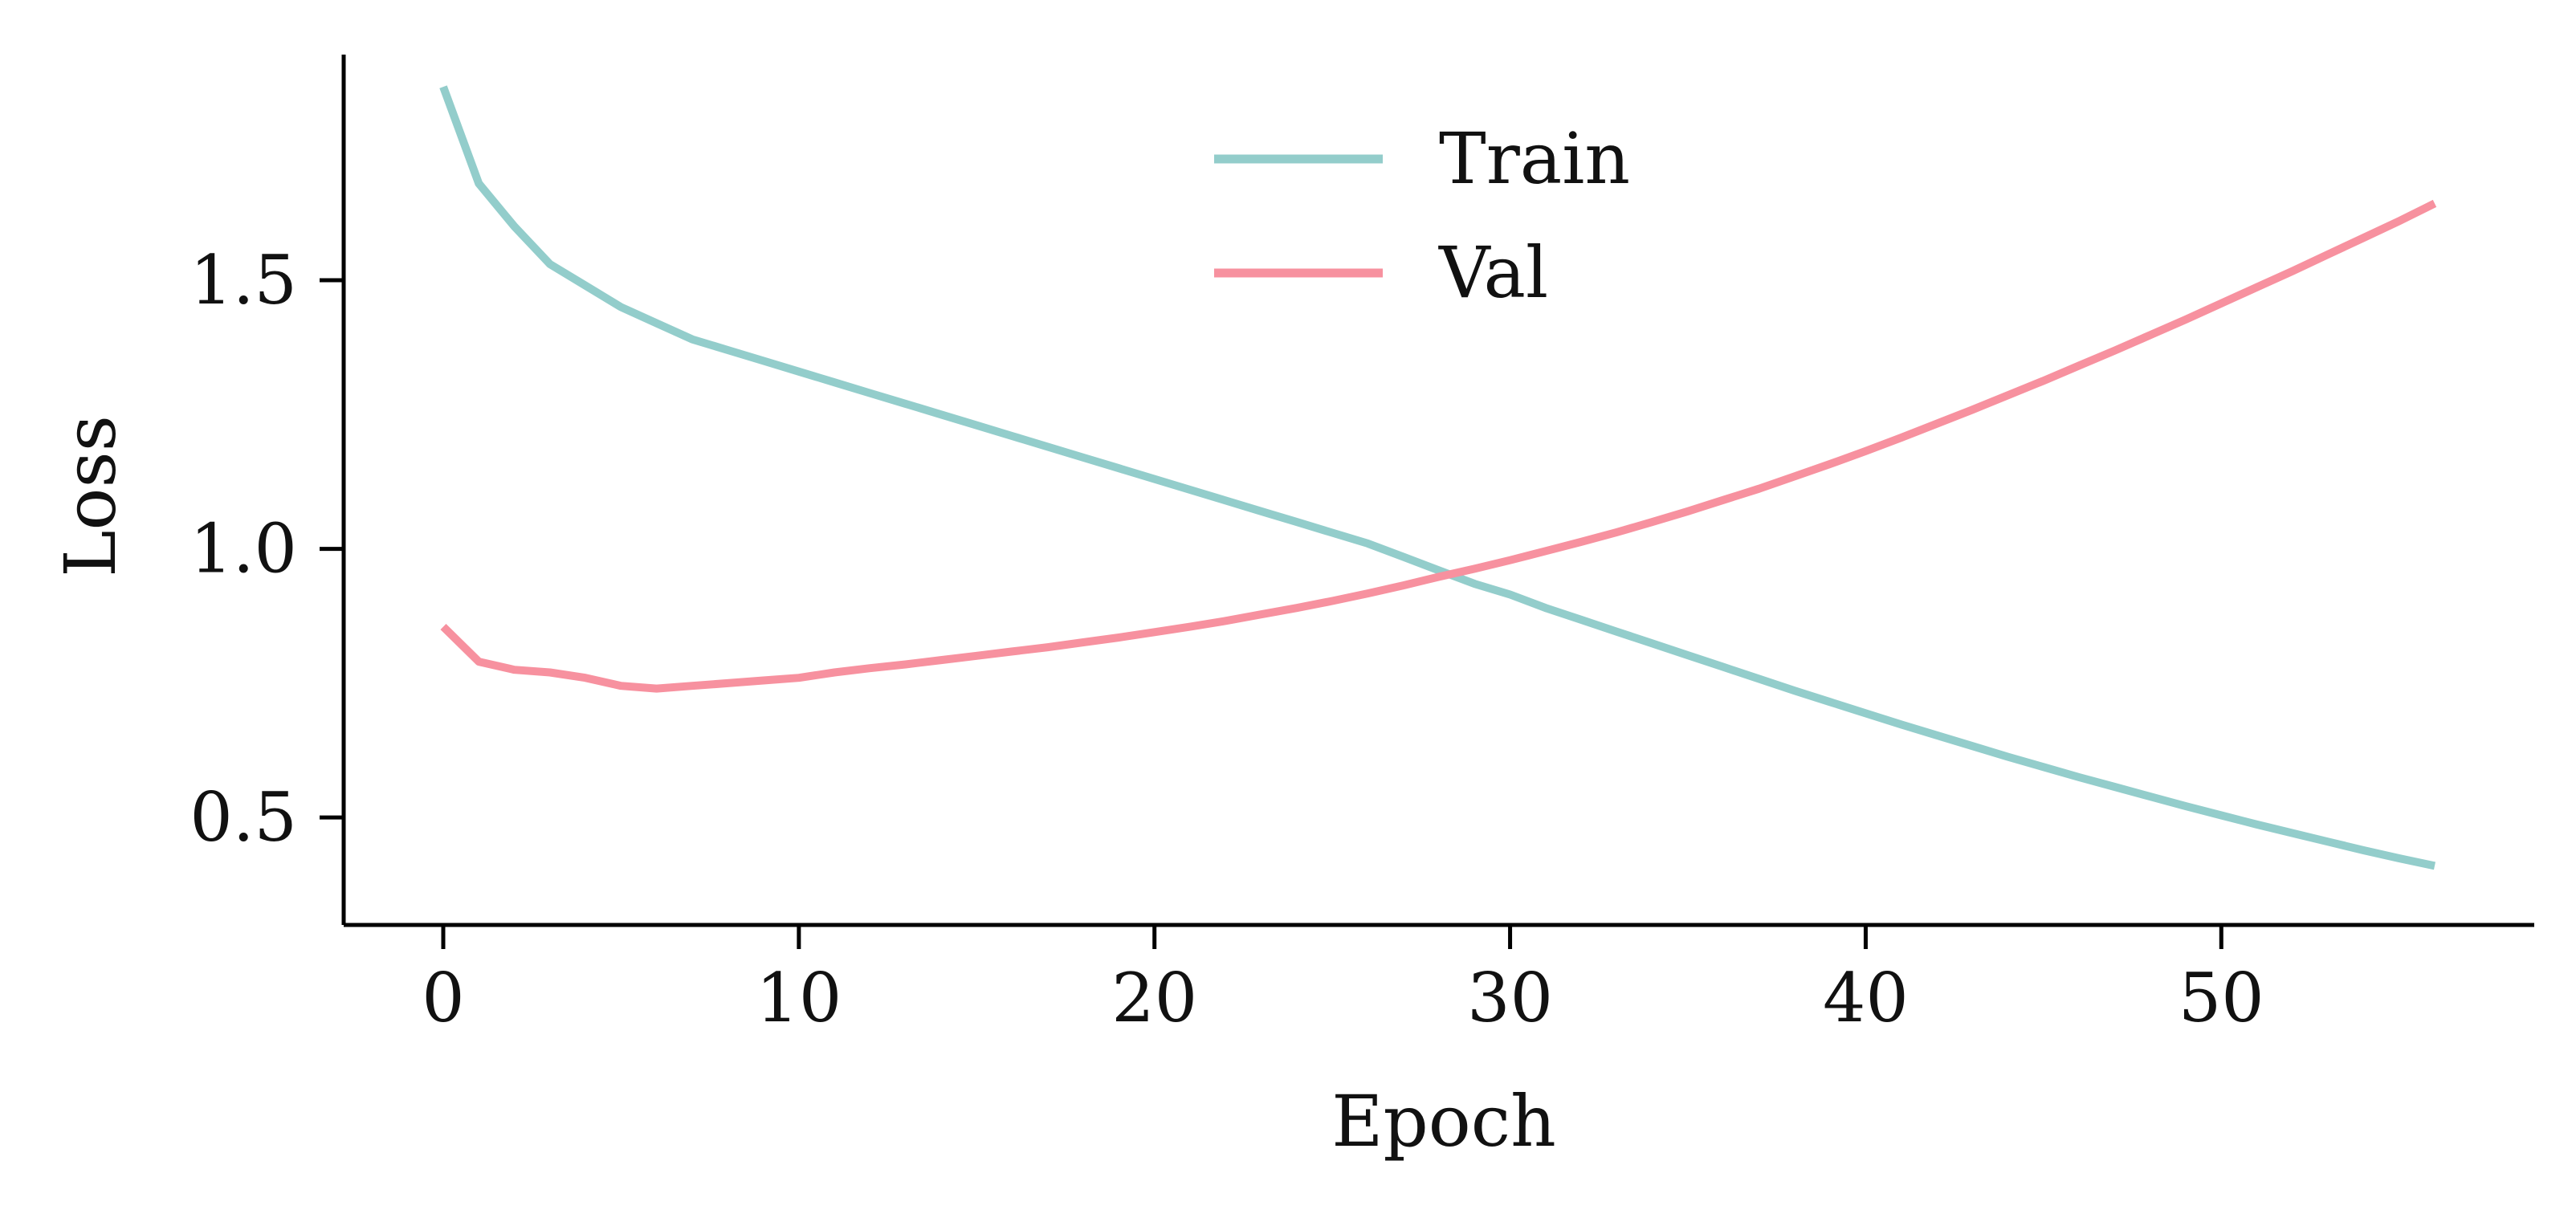 The width and height of the screenshot is (2576, 1214). What do you see at coordinates (443, 998) in the screenshot?
I see `x-tick-label: 0` at bounding box center [443, 998].